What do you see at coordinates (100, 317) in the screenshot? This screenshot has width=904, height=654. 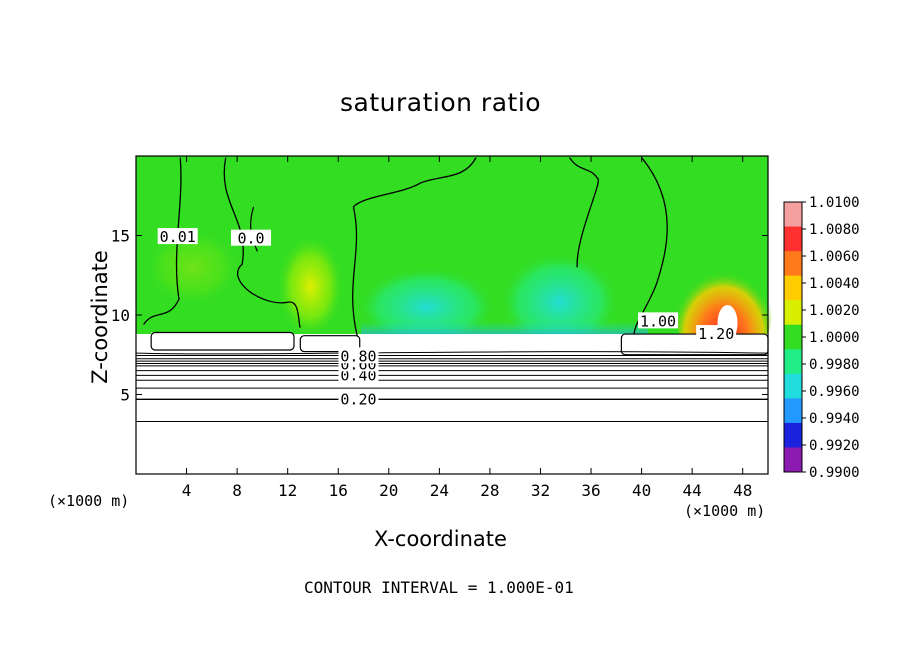 I see `y-axis-label: Z-coordinate` at bounding box center [100, 317].